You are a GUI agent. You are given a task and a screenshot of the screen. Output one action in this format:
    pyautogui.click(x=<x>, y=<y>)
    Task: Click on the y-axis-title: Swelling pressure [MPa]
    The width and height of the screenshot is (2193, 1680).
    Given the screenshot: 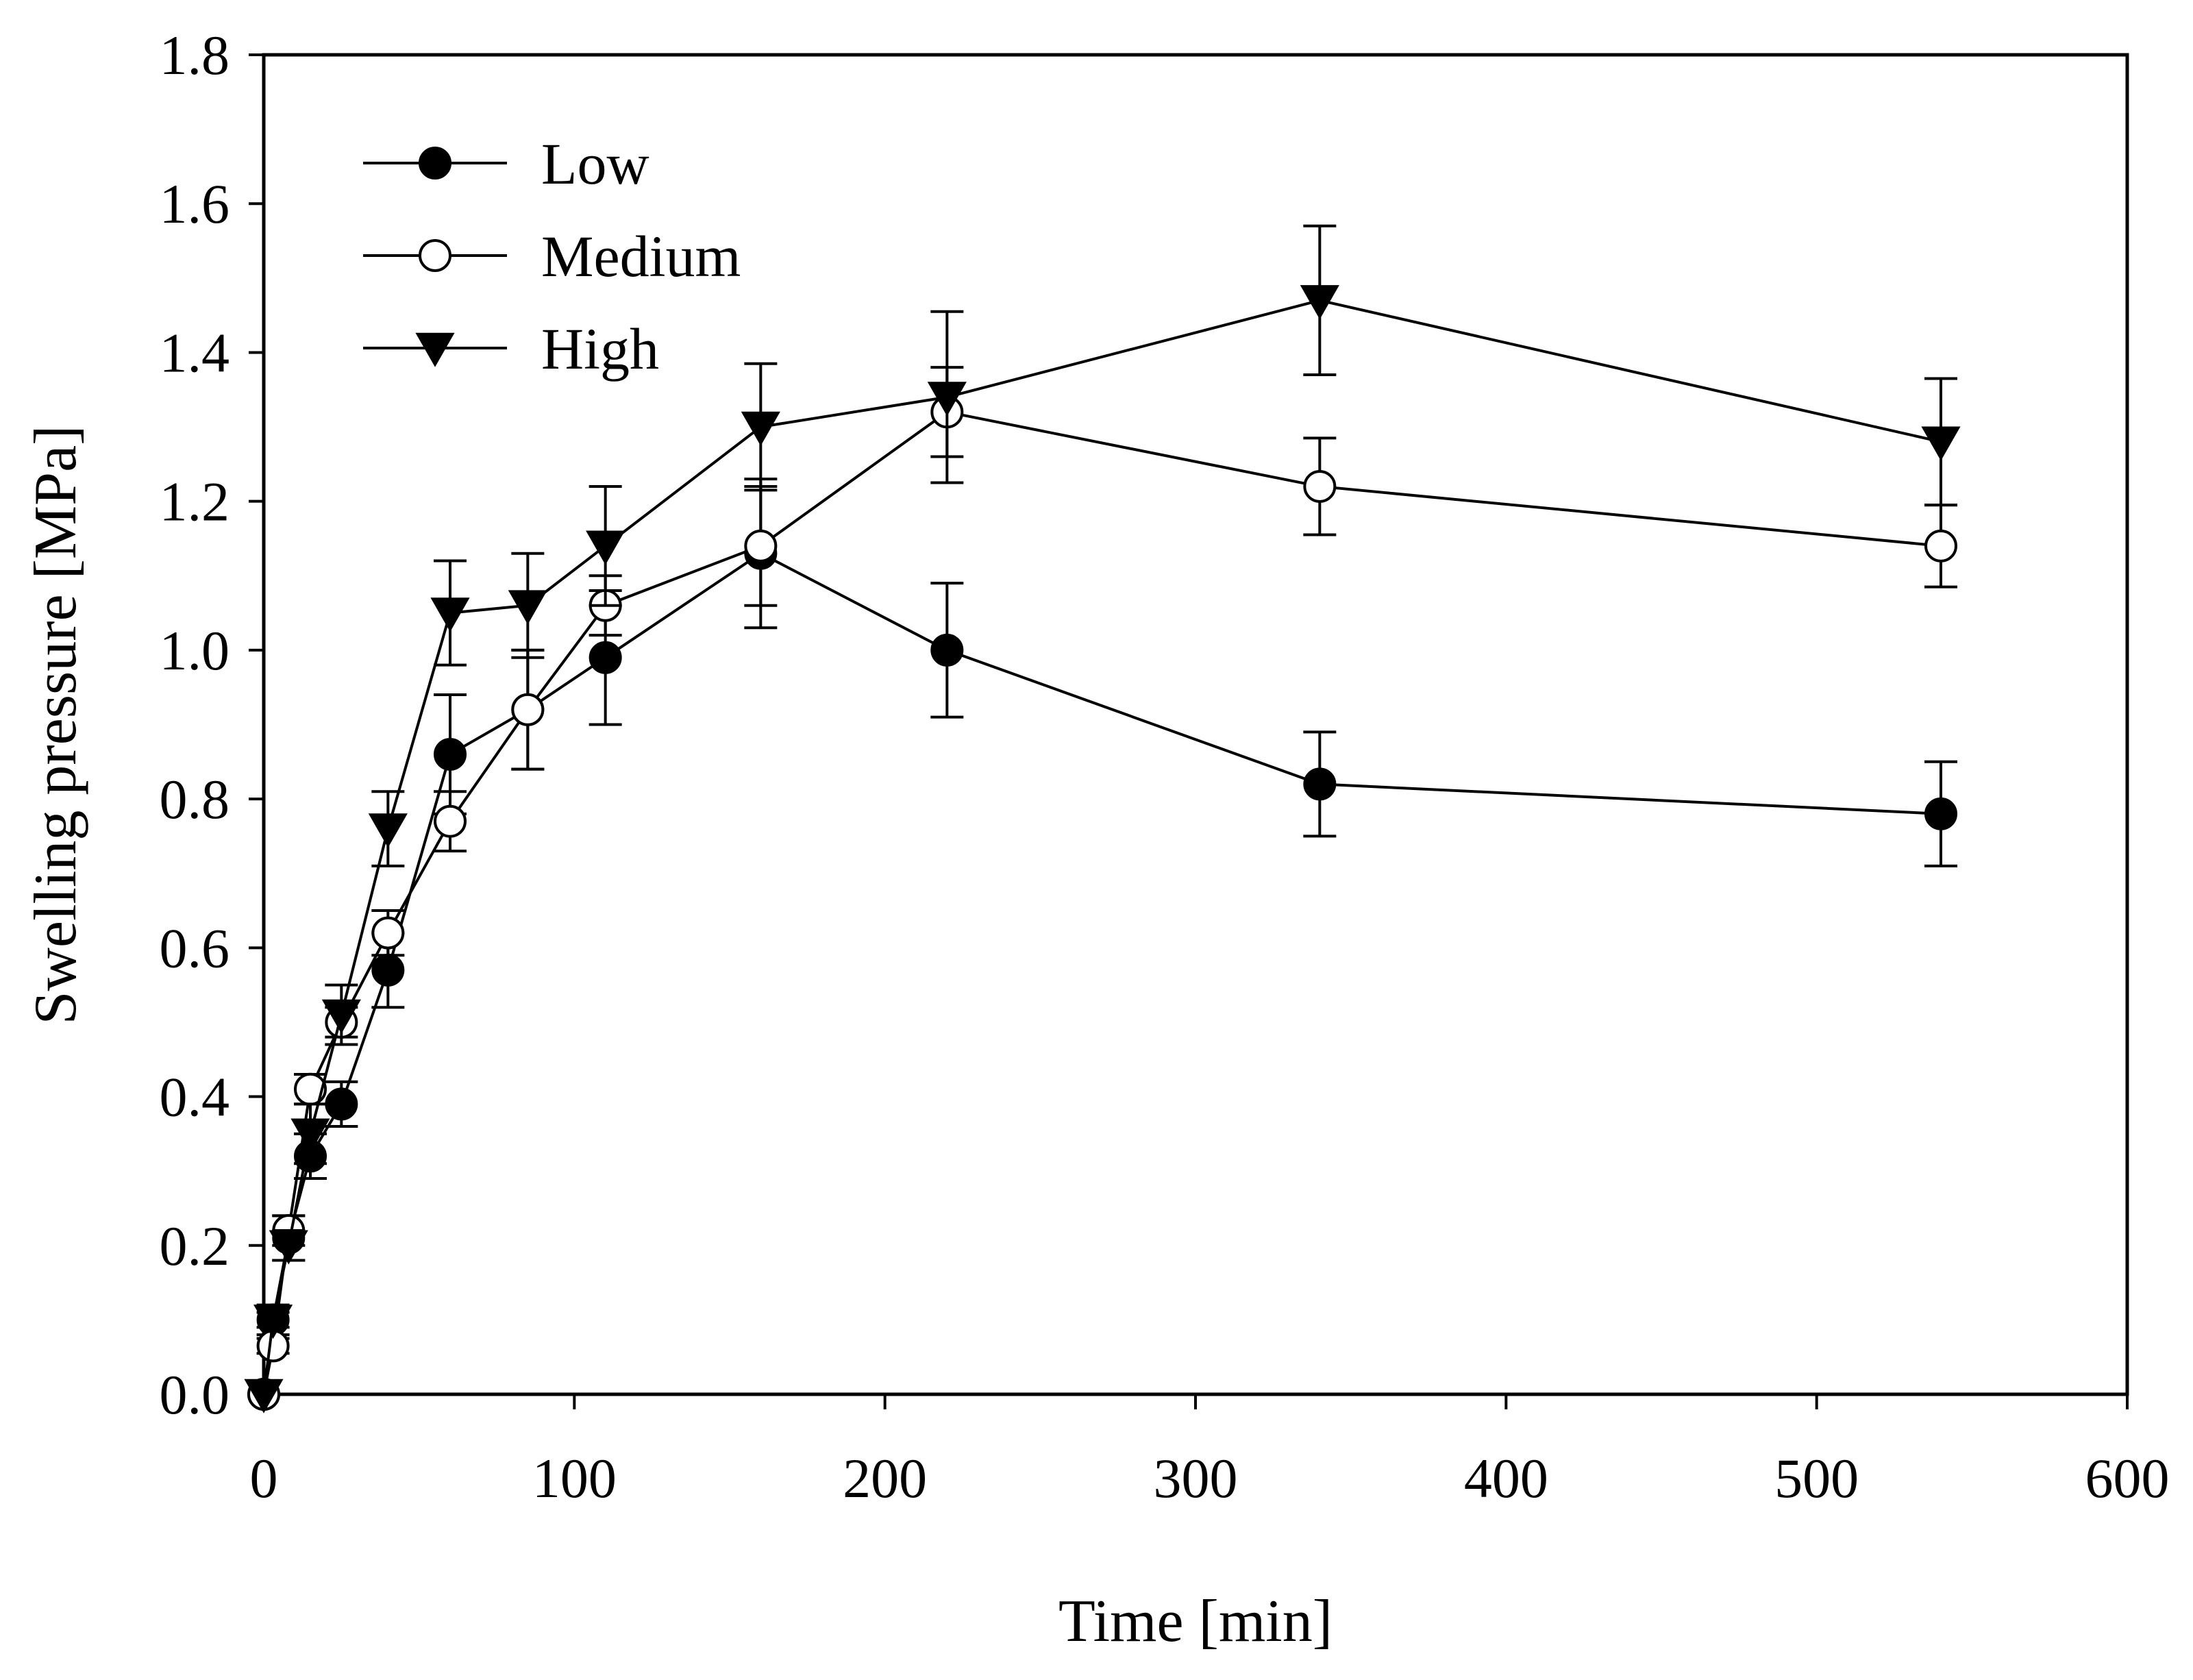 What is the action you would take?
    pyautogui.click(x=56, y=725)
    